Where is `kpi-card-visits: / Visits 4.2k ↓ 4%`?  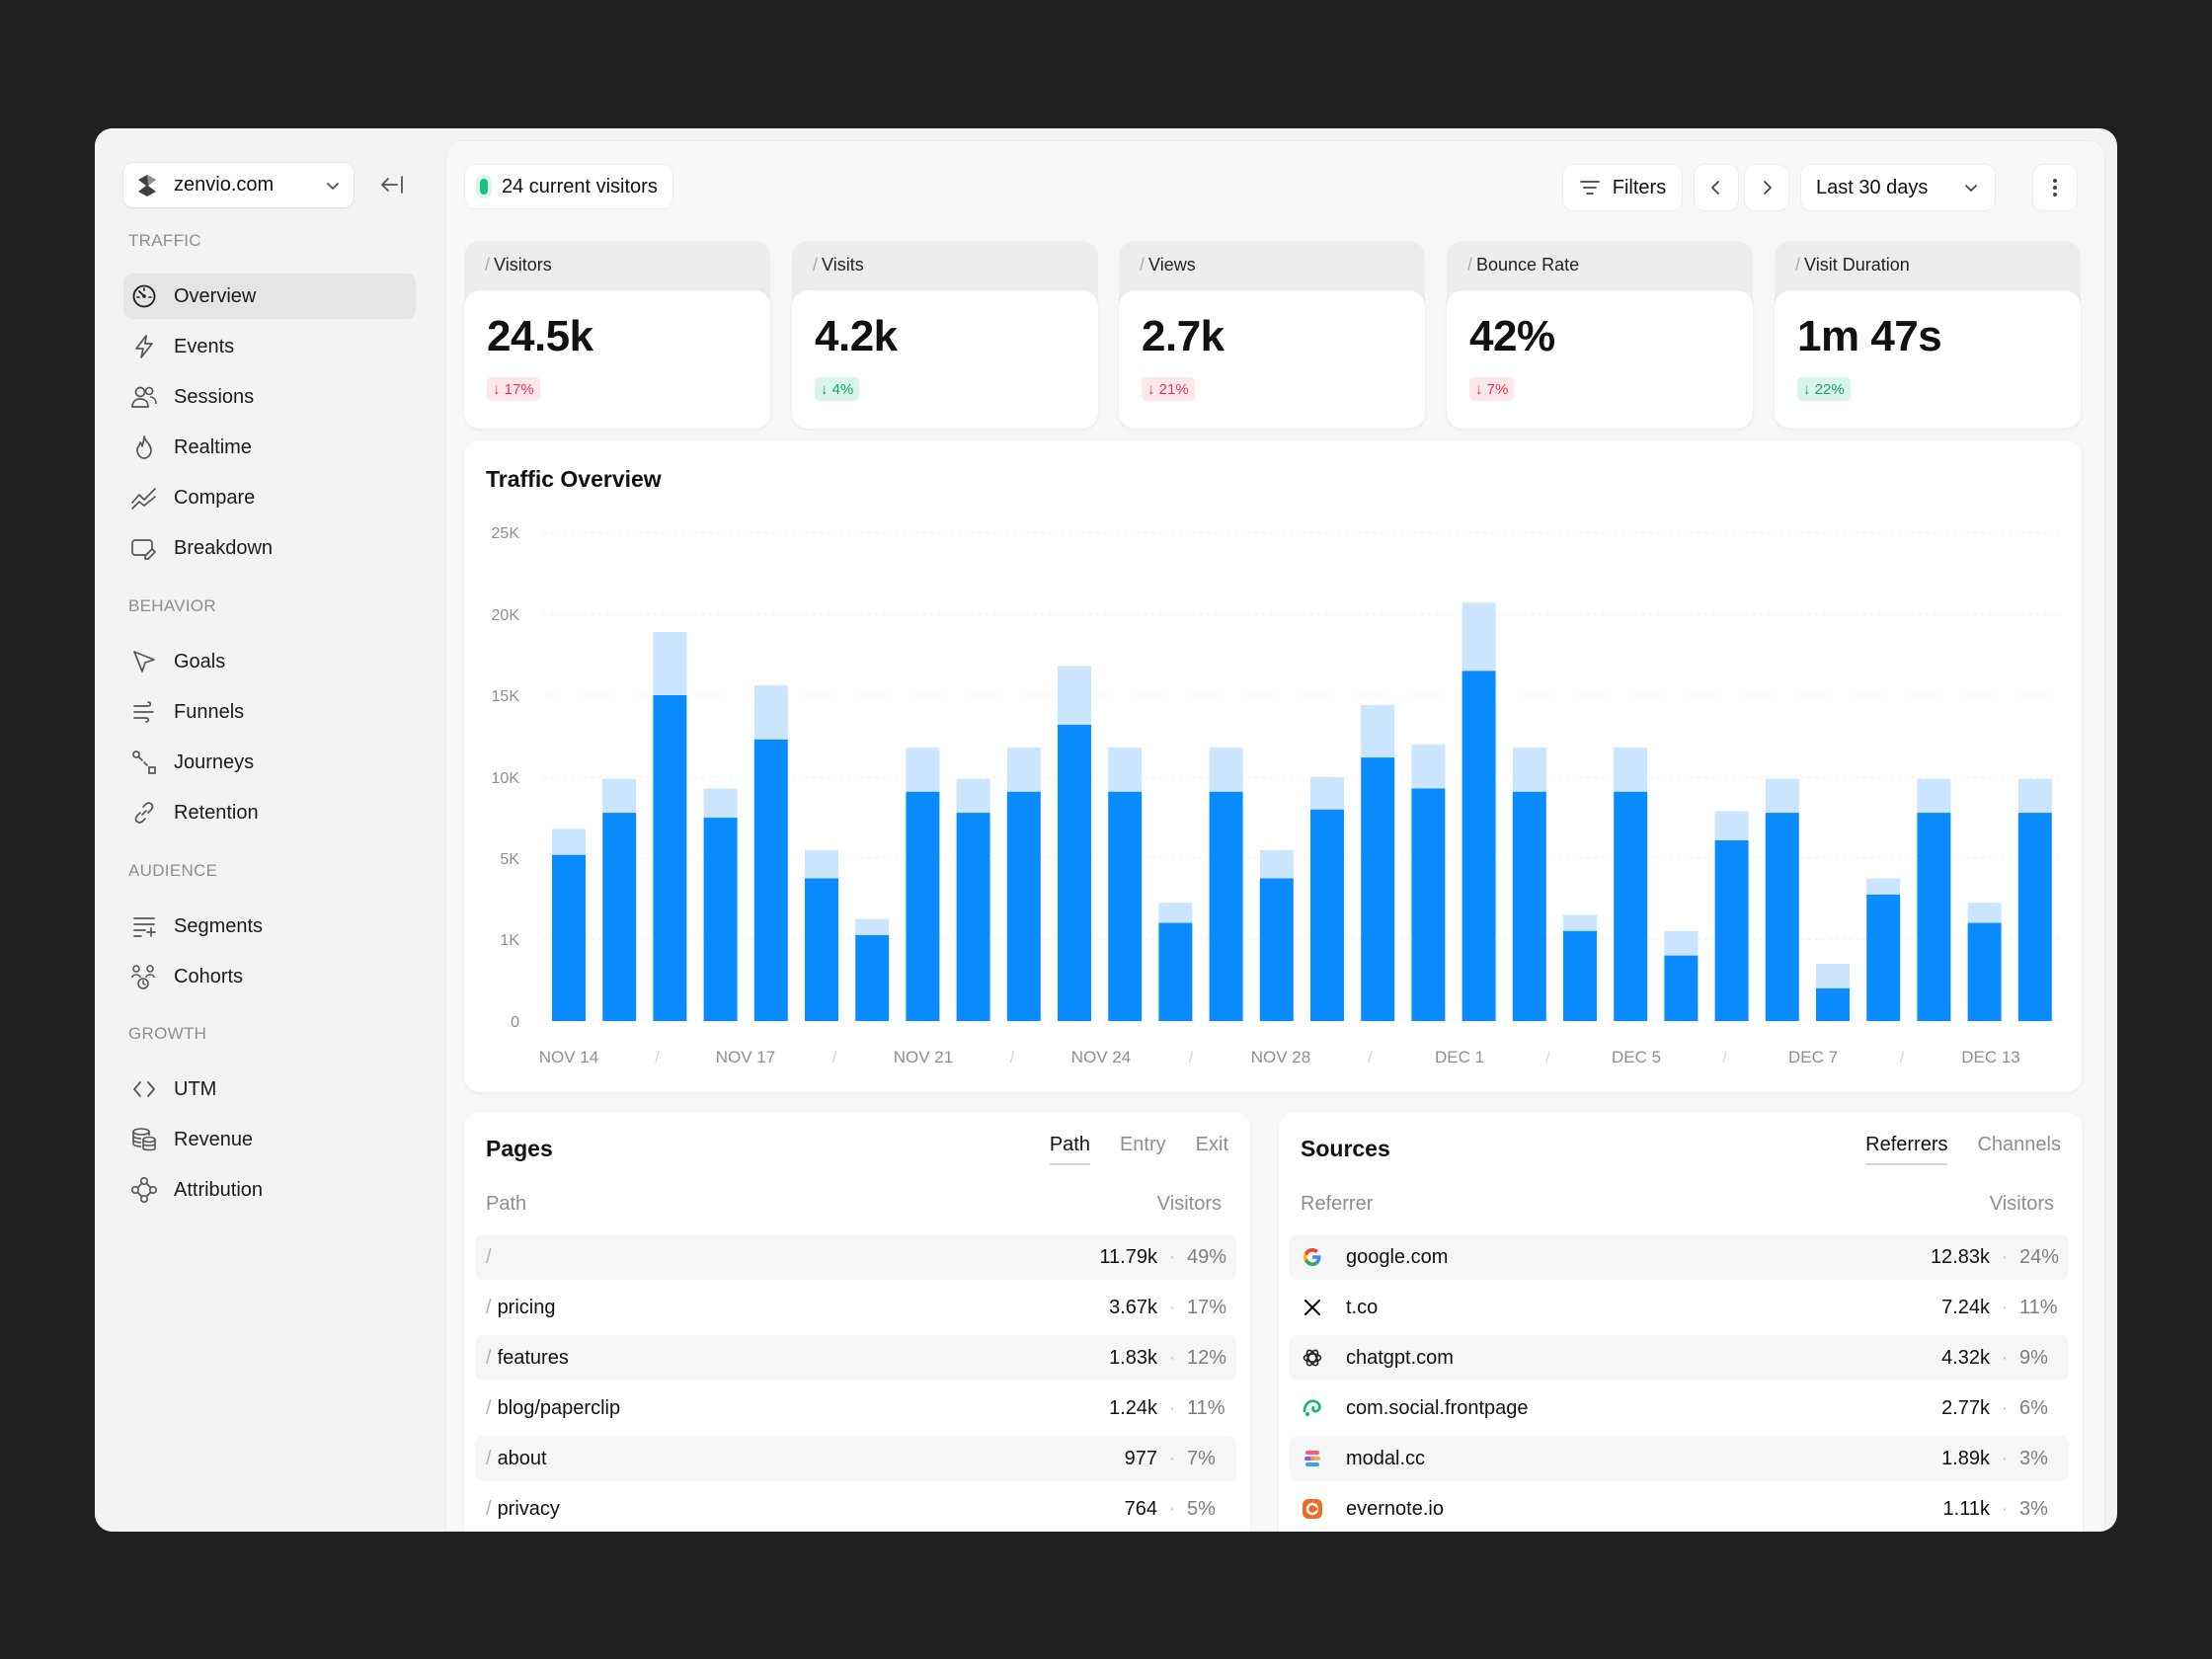 kpi-card-visits: / Visits 4.2k ↓ 4% is located at coordinates (945, 335).